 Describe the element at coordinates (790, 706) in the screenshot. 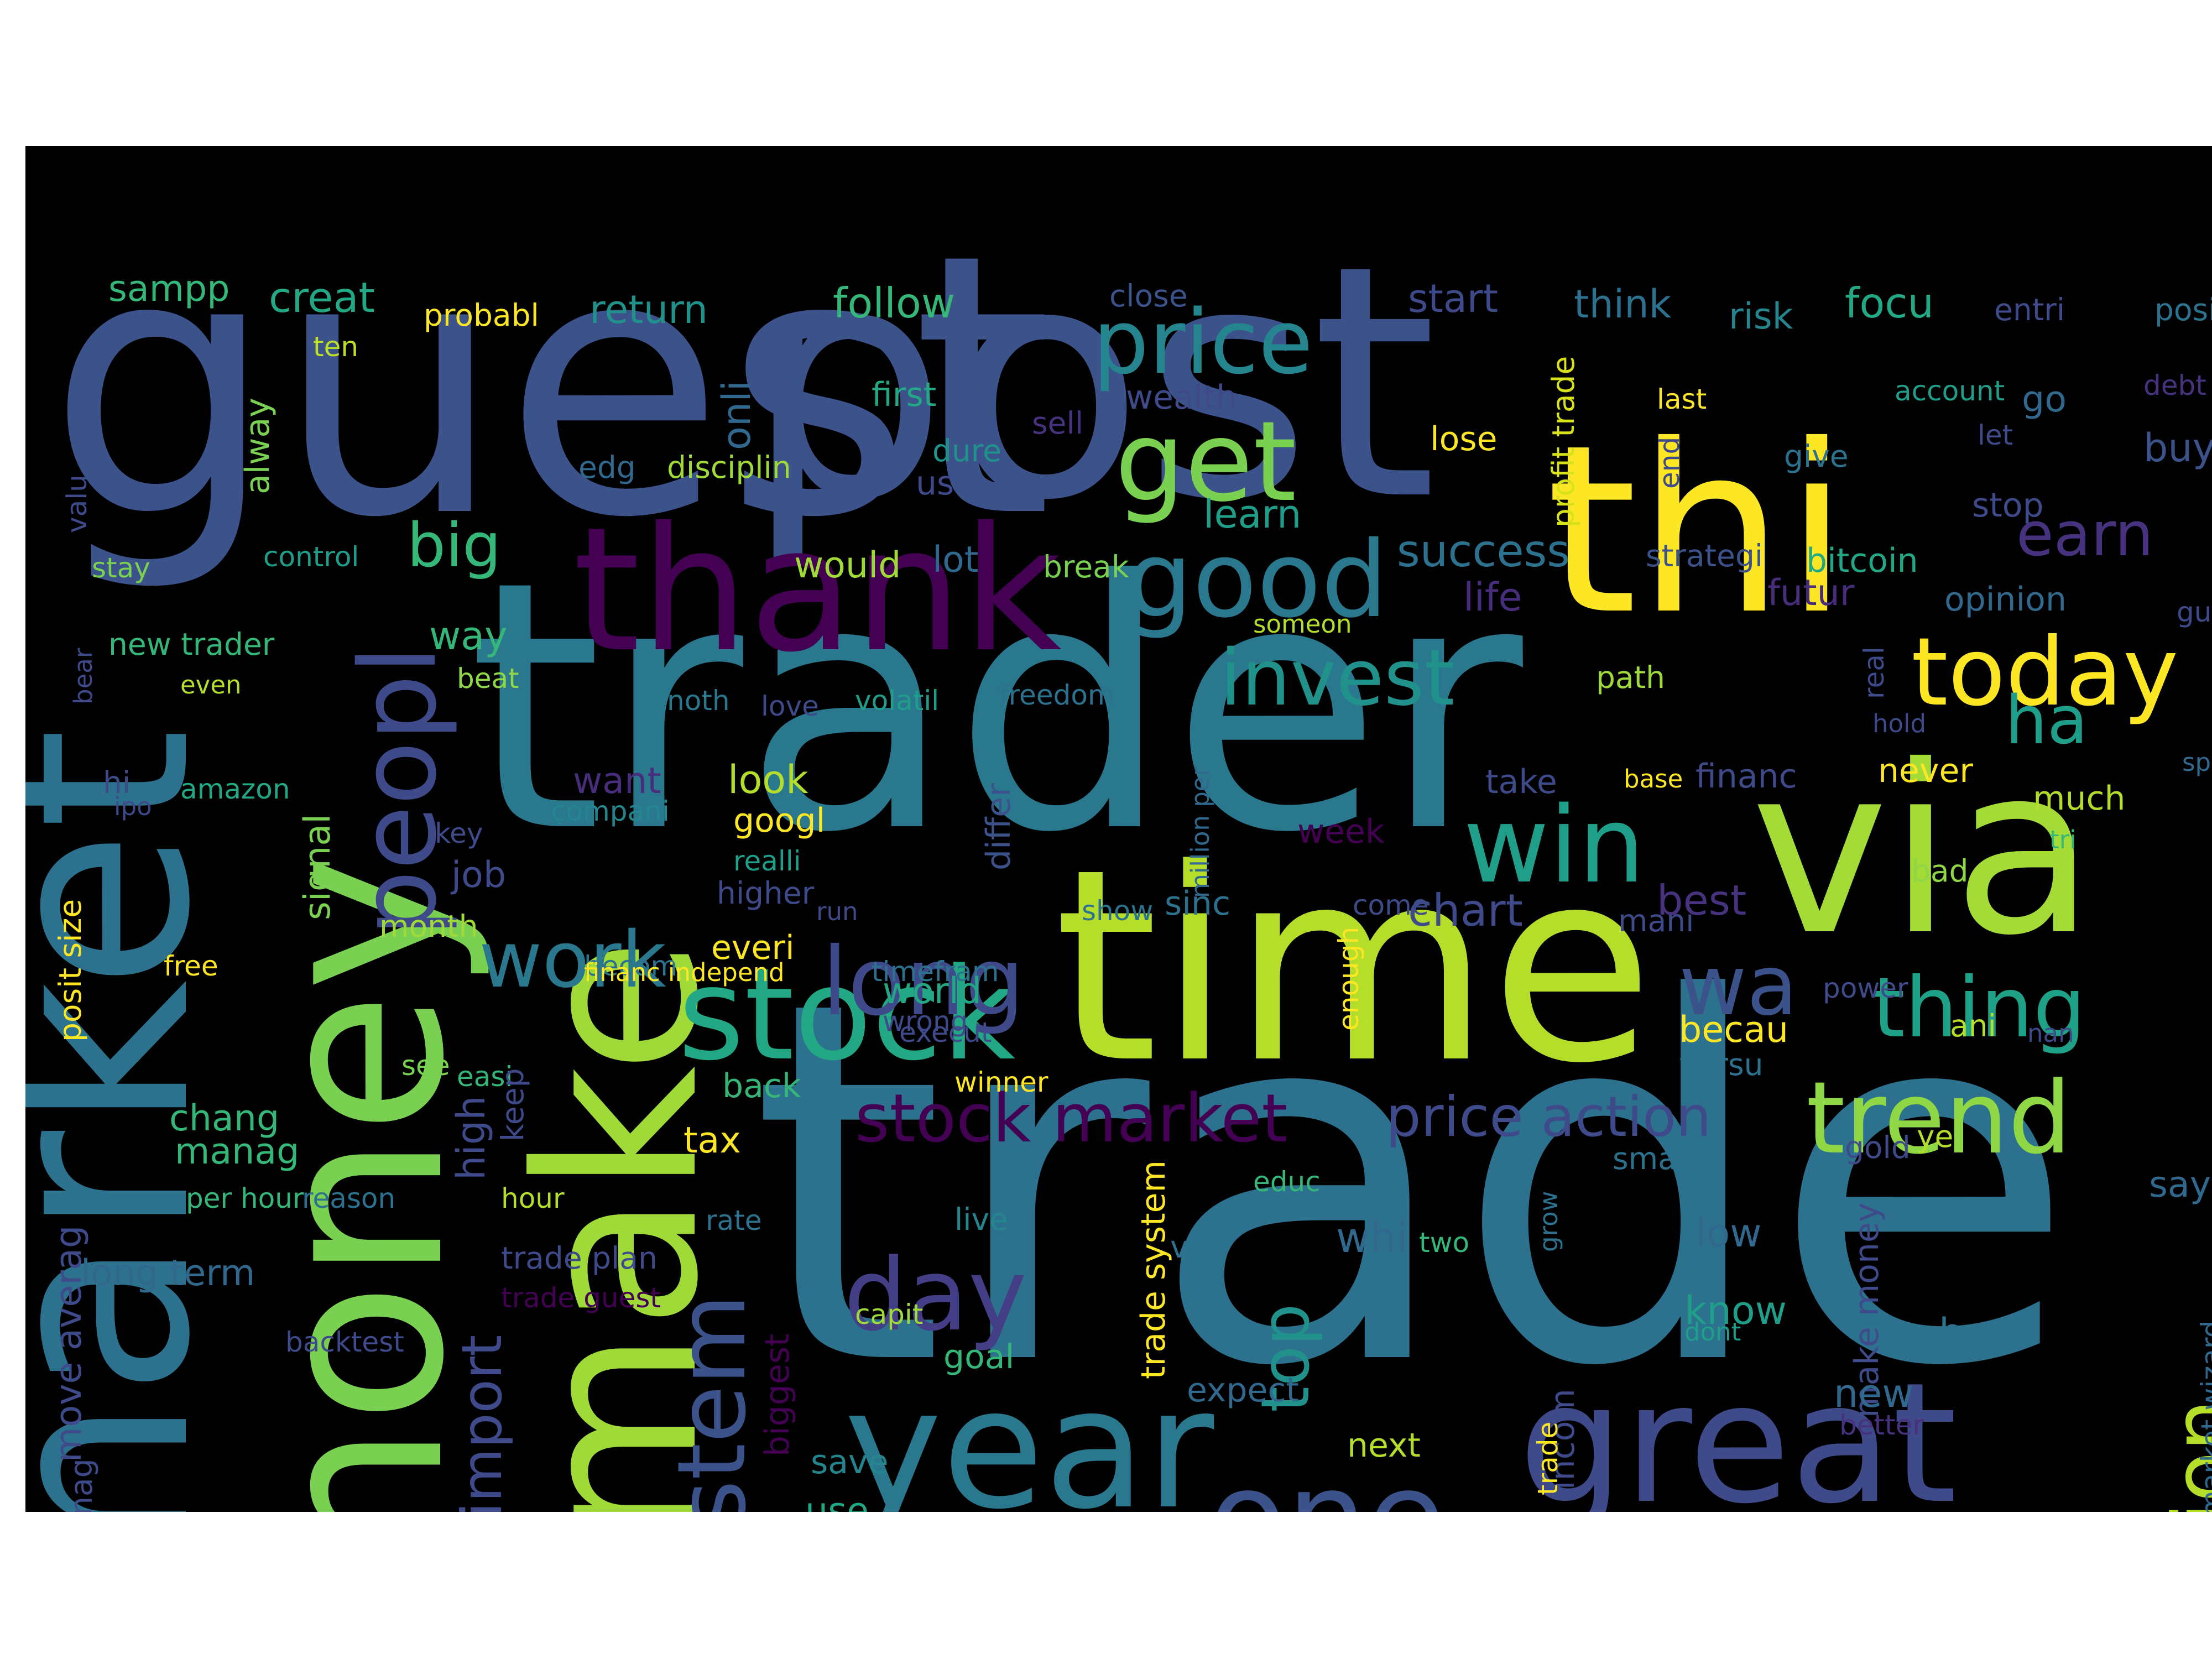

I see `word-love: love` at that location.